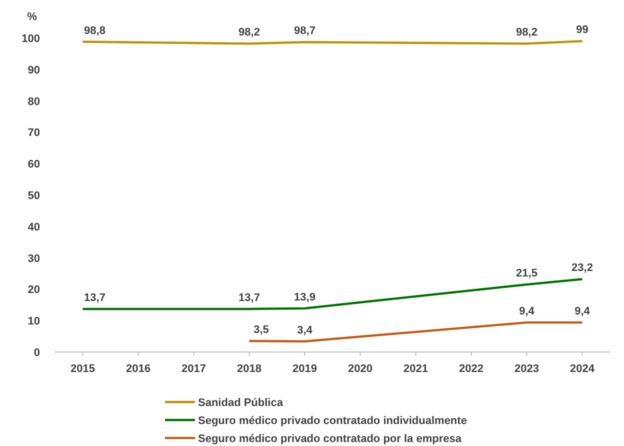  I want to click on data-label: 98,7, so click(305, 31).